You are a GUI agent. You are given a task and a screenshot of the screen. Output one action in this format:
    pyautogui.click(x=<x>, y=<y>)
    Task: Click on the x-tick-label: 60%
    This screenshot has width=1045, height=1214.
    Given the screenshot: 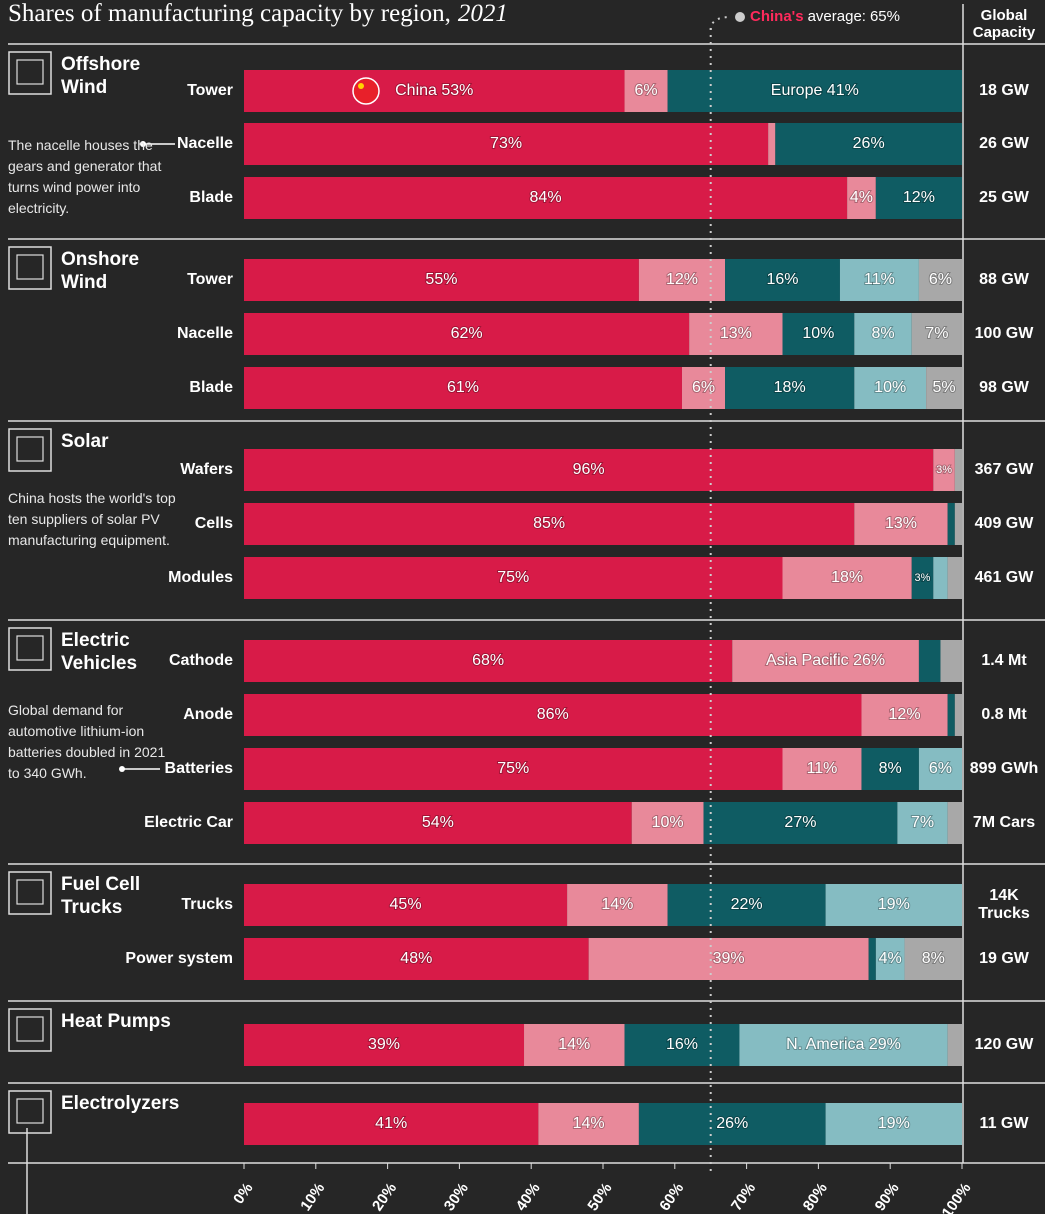 What is the action you would take?
    pyautogui.click(x=671, y=1197)
    